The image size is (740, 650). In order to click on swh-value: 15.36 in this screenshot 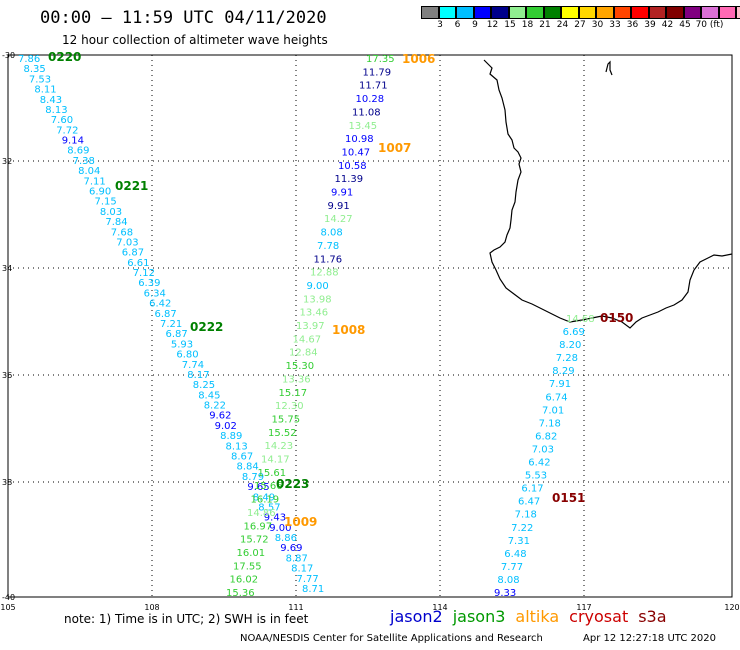, I will do `click(240, 593)`.